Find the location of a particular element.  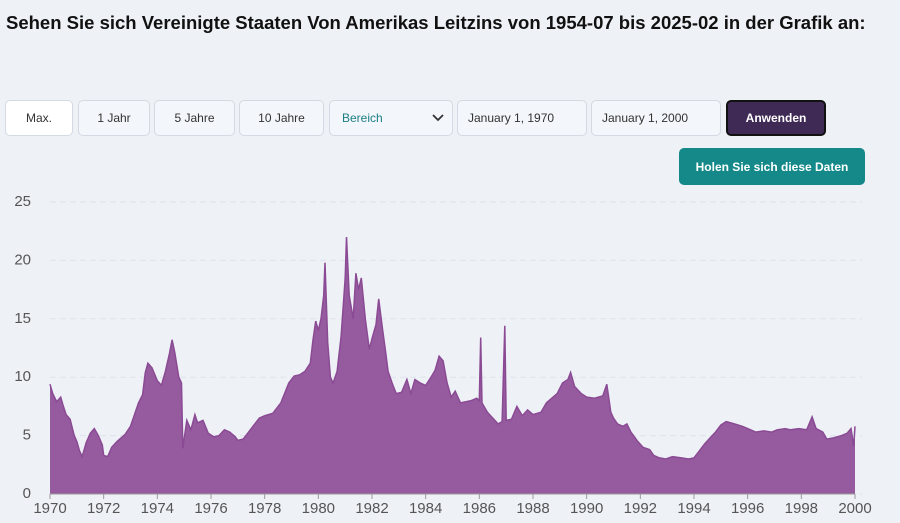

get-data-button: Holen Sie sich diese Daten is located at coordinates (772, 166).